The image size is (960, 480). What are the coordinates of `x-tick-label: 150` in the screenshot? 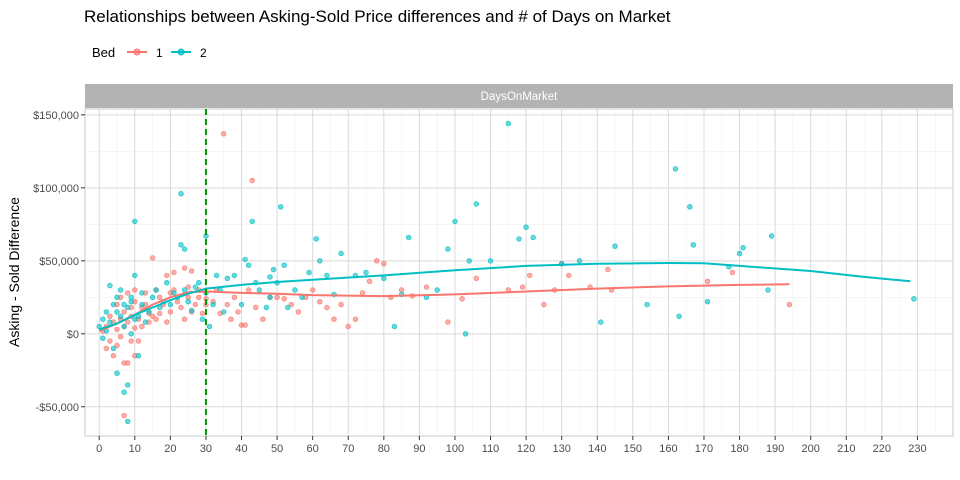 It's located at (633, 449).